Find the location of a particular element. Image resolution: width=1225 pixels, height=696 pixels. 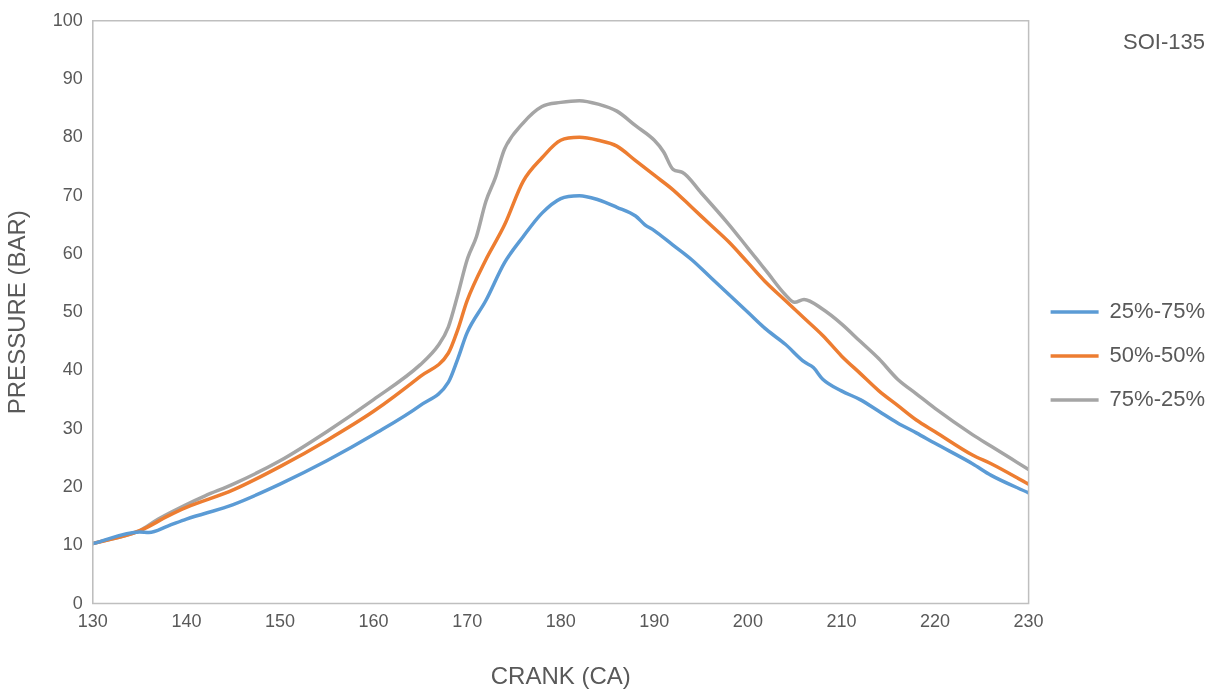

y-tick-label: 80 is located at coordinates (72, 136).